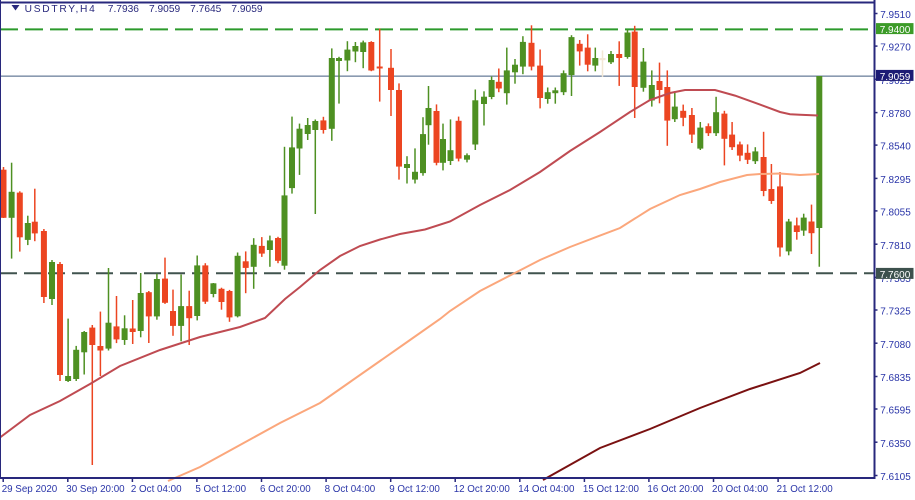 This screenshot has width=915, height=500. Describe the element at coordinates (895, 246) in the screenshot. I see `svg-text: 7.7810` at that location.